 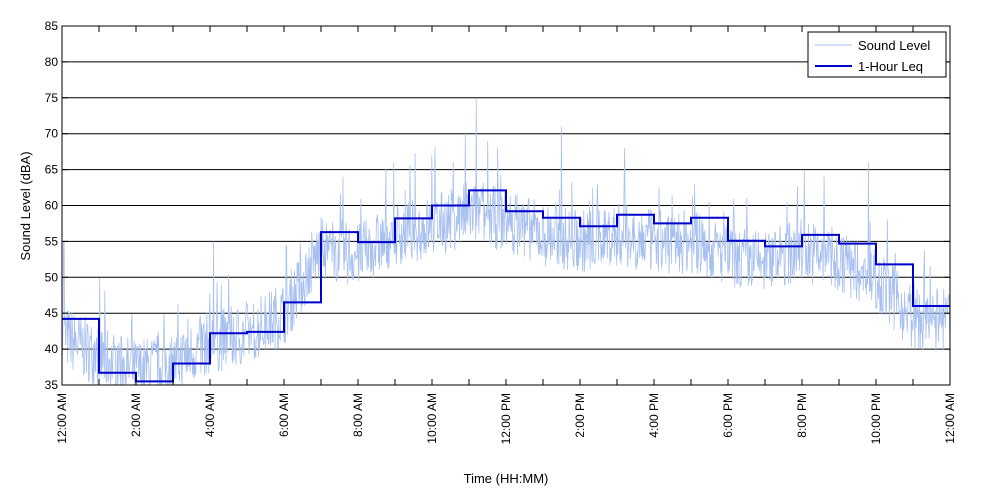 What do you see at coordinates (136, 415) in the screenshot?
I see `x-tick-label: 2:00 AM` at bounding box center [136, 415].